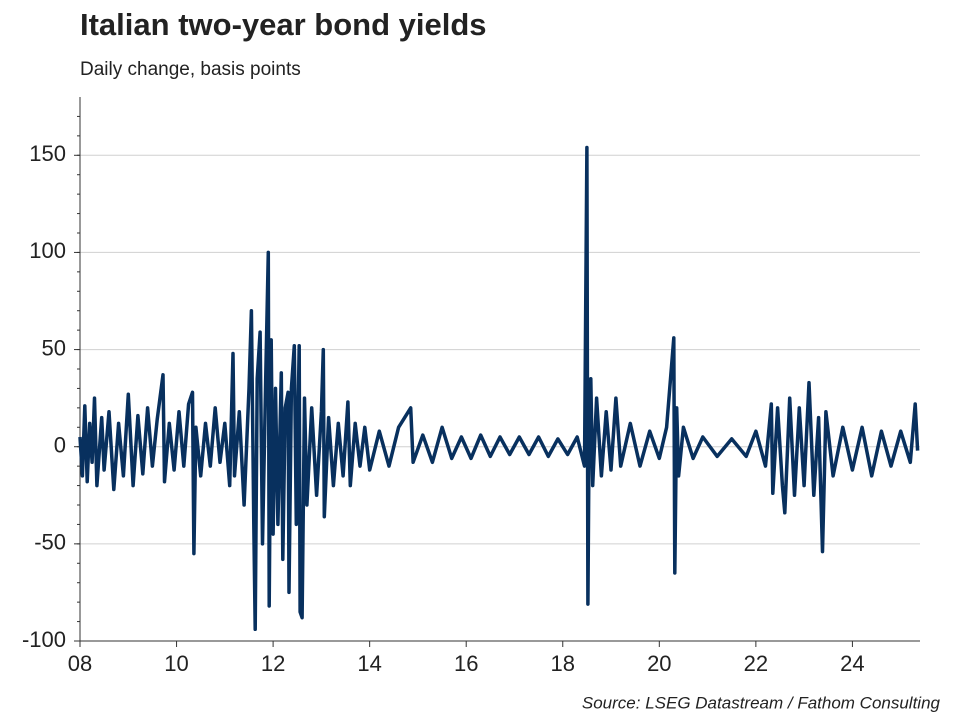  I want to click on x-tick-label: 14, so click(369, 663).